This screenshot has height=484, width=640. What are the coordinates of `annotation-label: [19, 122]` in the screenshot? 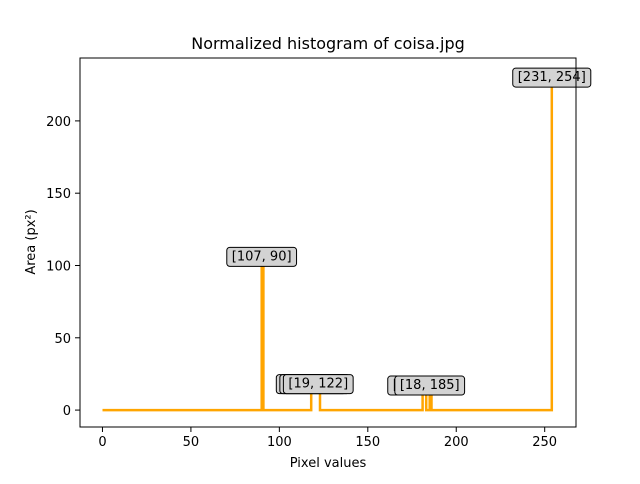 It's located at (318, 384).